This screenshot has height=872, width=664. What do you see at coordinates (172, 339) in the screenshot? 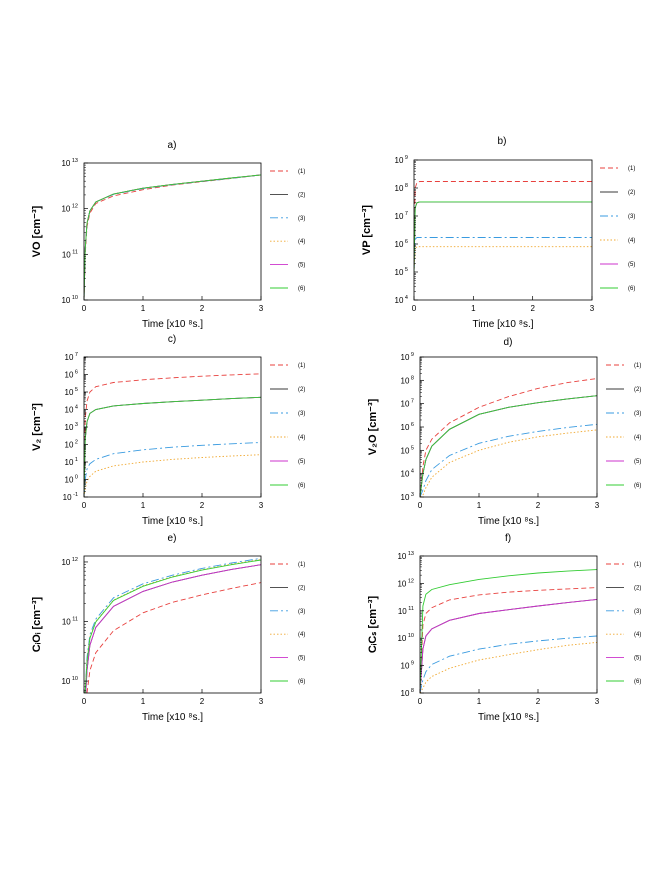
I see `panel-title: c)` at bounding box center [172, 339].